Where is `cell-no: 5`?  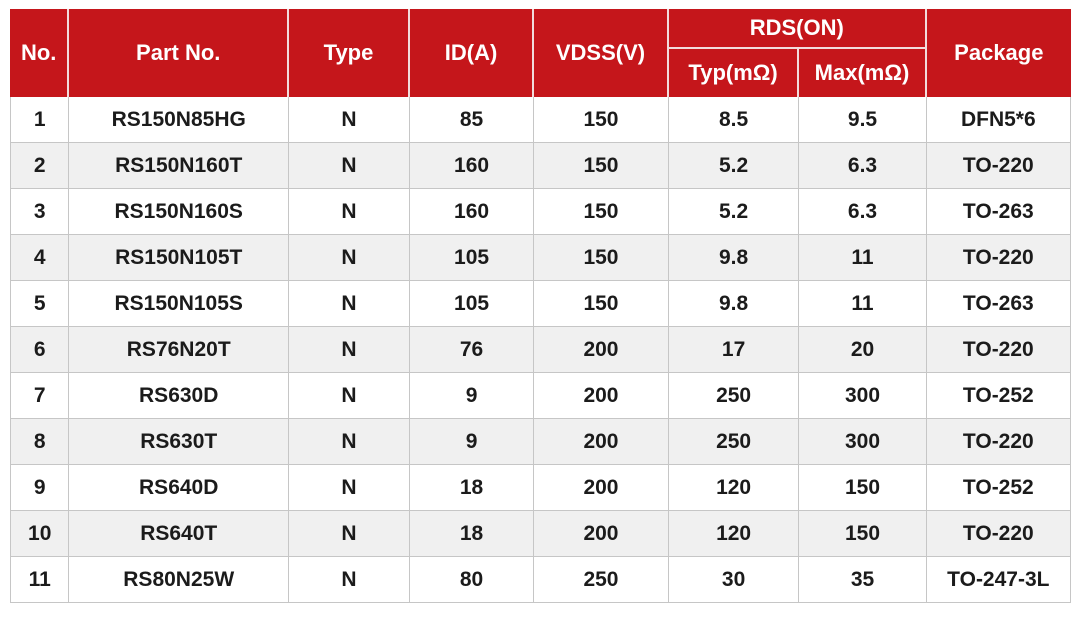
cell-no: 5 is located at coordinates (40, 304).